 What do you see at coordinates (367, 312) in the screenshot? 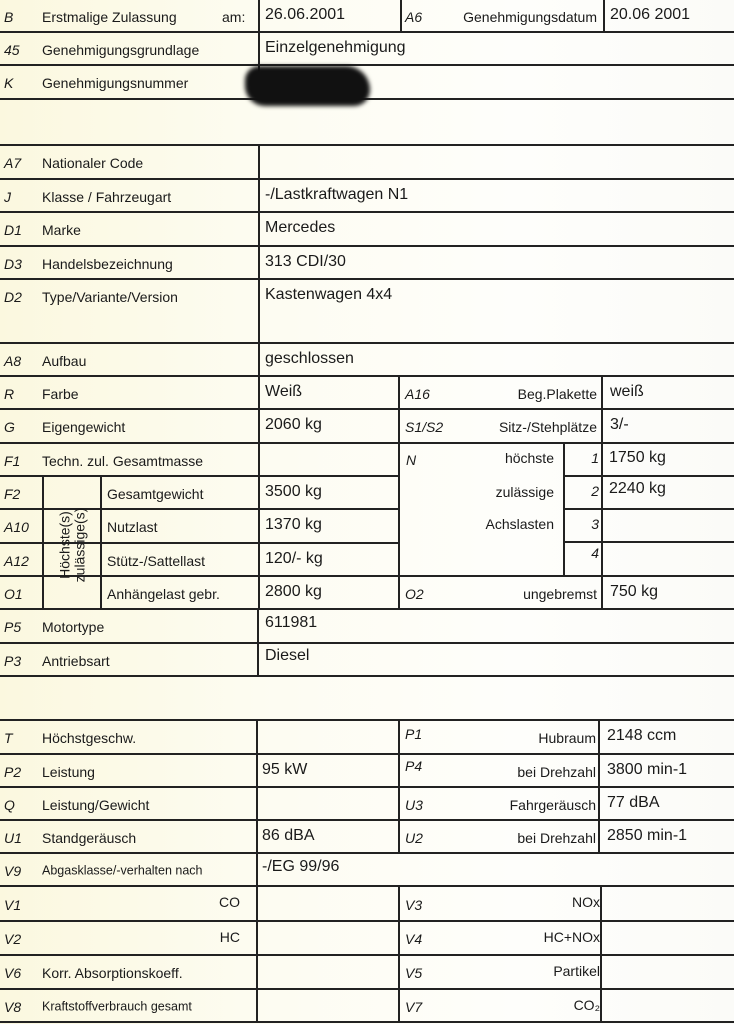
I see `row-d2: D2 Type/Variante/Version Kastenwagen 4x4` at bounding box center [367, 312].